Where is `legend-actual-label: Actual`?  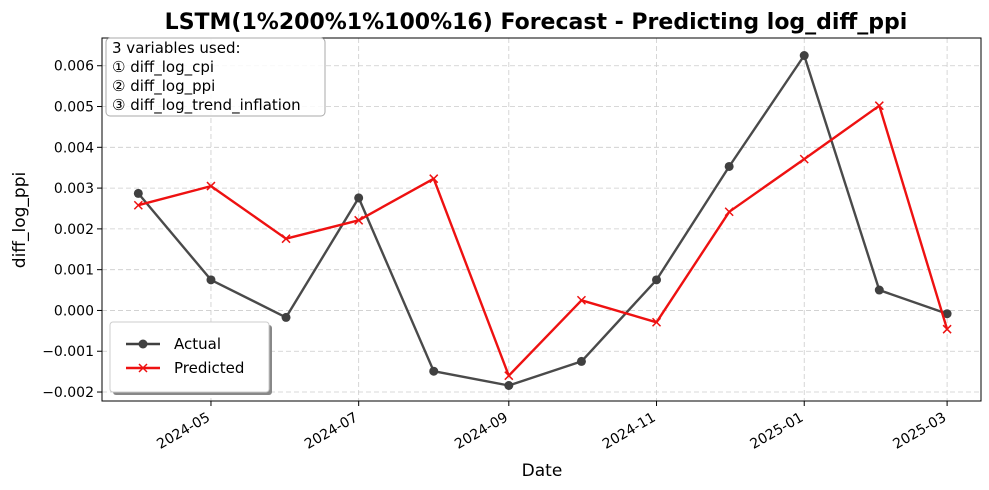
legend-actual-label: Actual is located at coordinates (197, 344).